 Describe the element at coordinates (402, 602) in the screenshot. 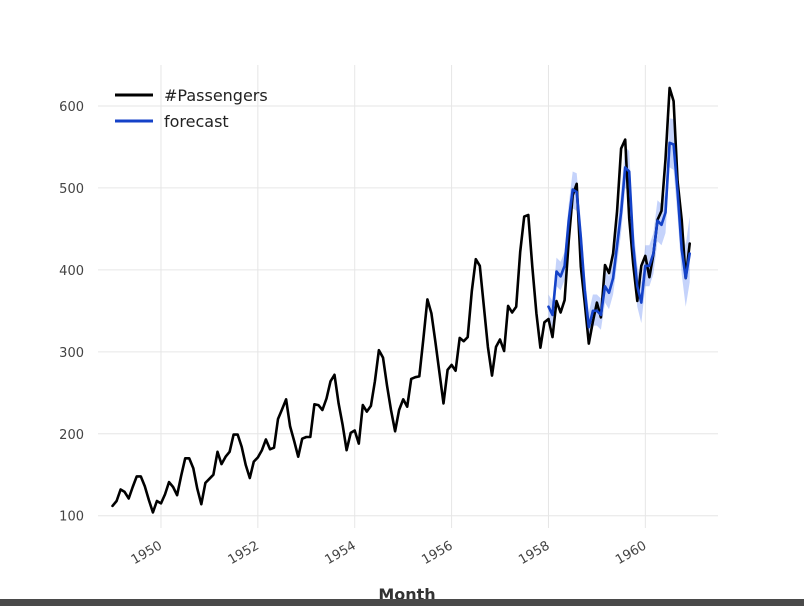

I see `bottom-border` at that location.